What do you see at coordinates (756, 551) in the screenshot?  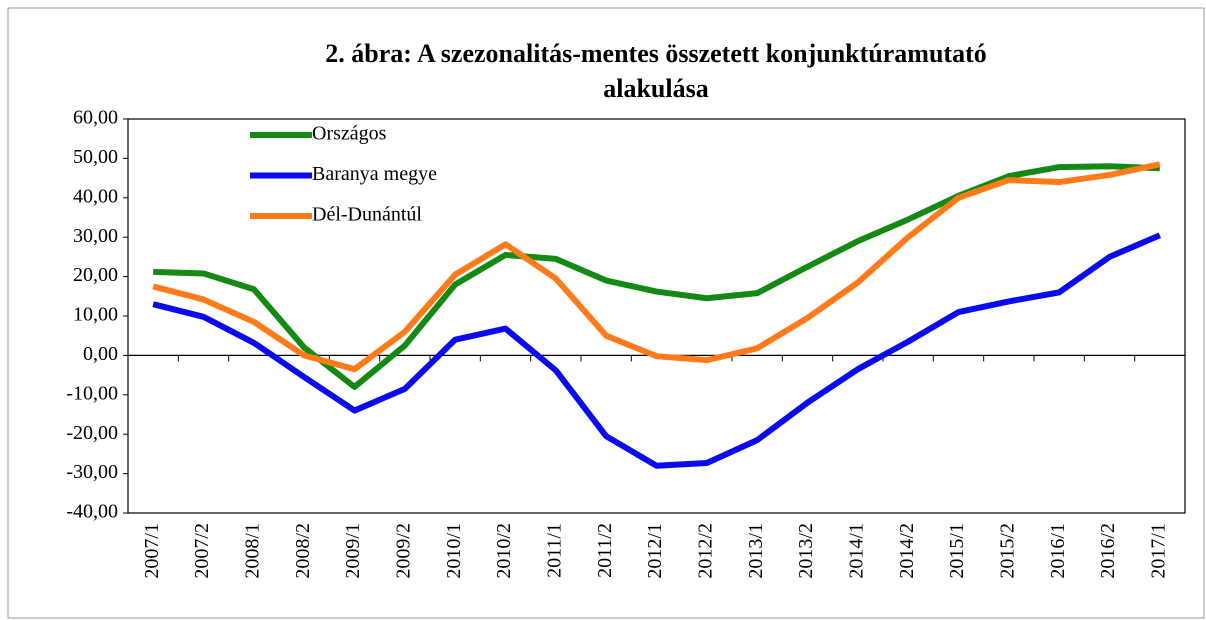 I see `x-tick-label: 2013/1` at bounding box center [756, 551].